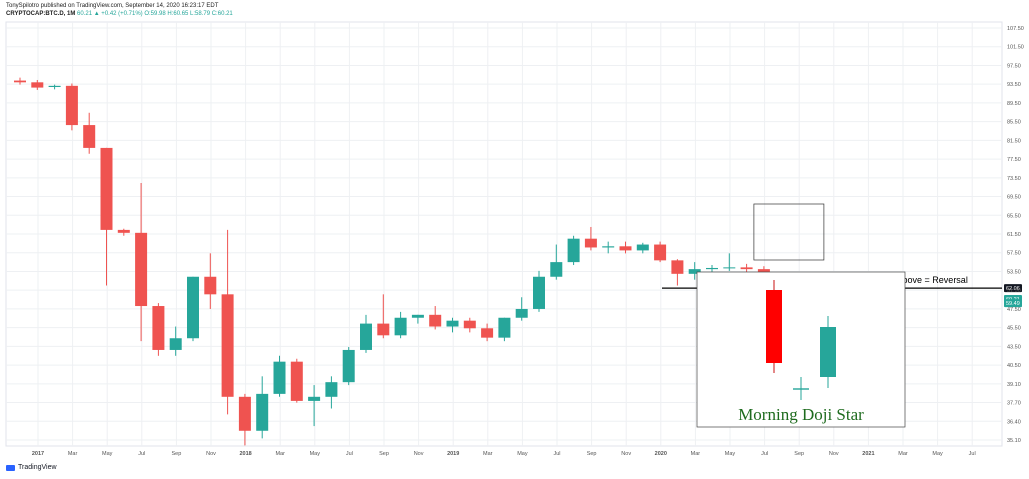  I want to click on svg-text: 62.06, so click(1013, 289).